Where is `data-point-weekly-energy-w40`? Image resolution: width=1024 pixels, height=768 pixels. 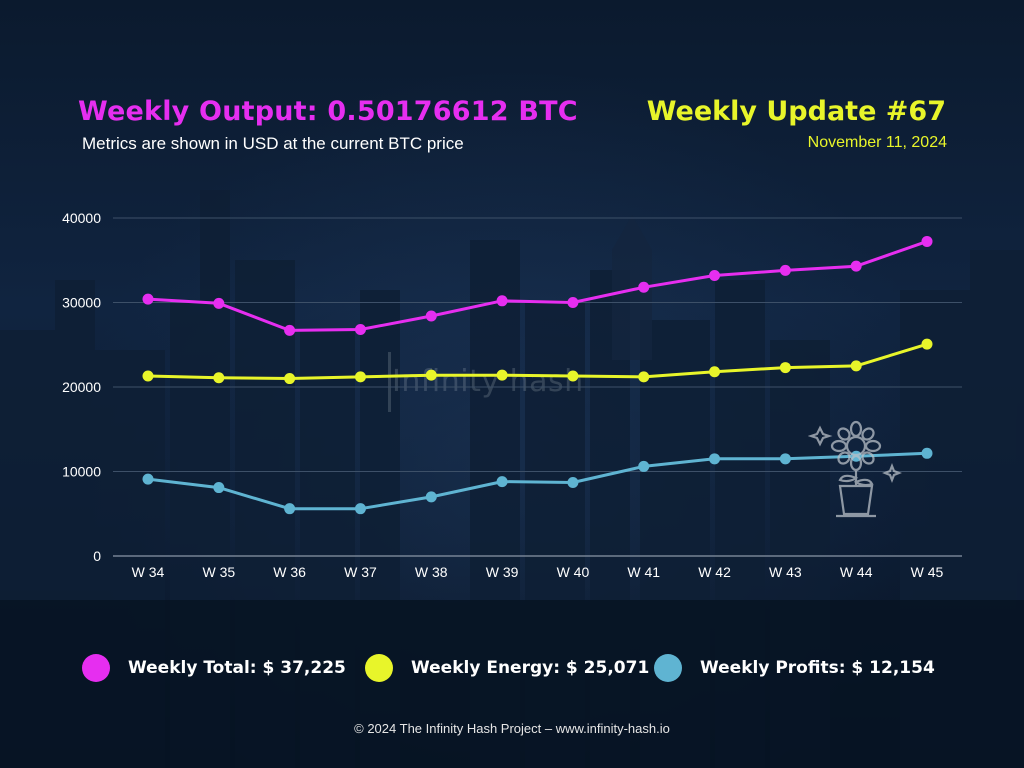
data-point-weekly-energy-w40 is located at coordinates (573, 376).